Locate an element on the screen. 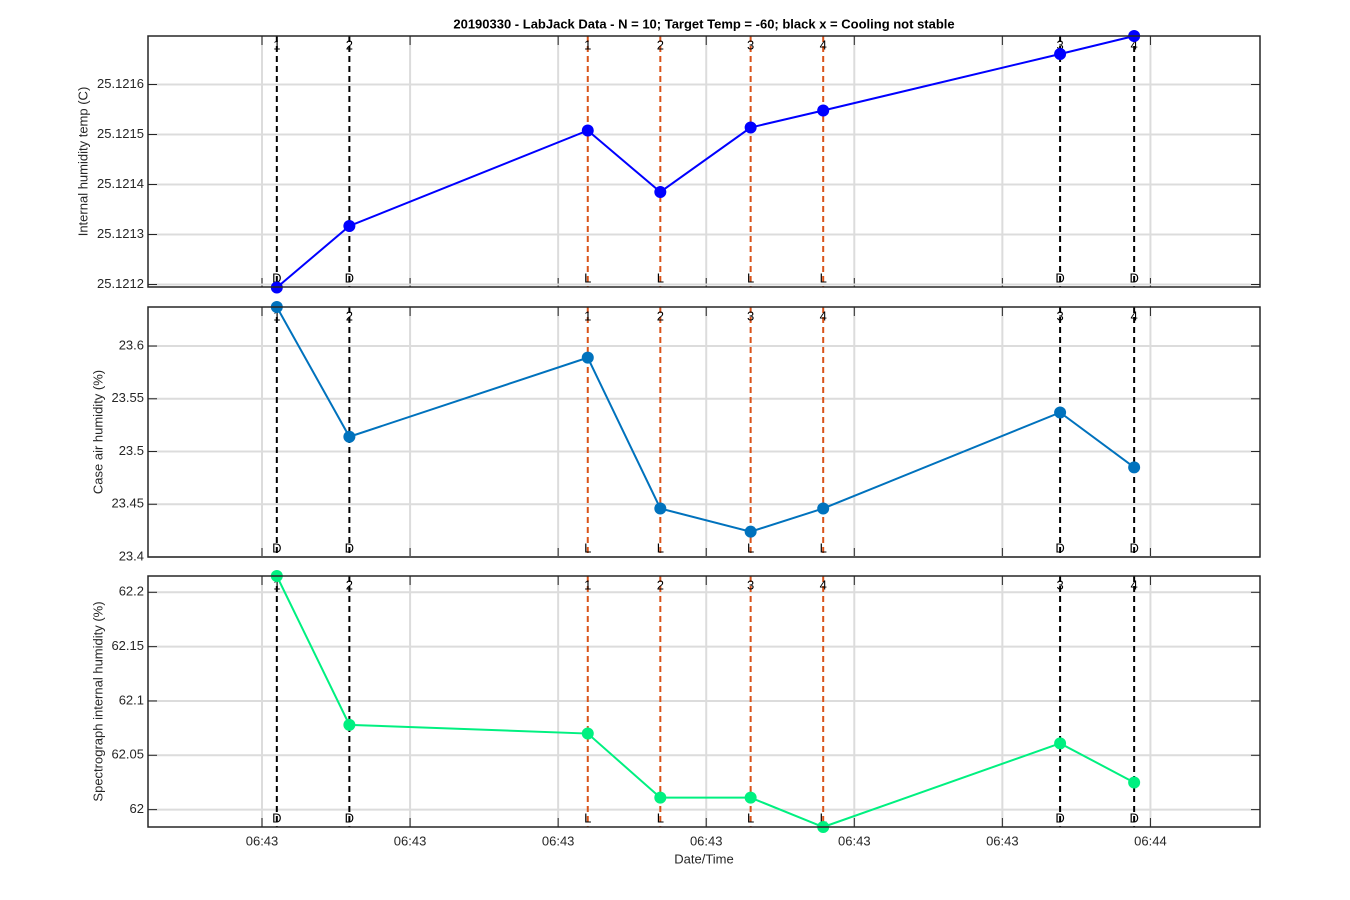 Image resolution: width=1350 pixels, height=900 pixels. y-tick-label: 25.1216 is located at coordinates (120, 83).